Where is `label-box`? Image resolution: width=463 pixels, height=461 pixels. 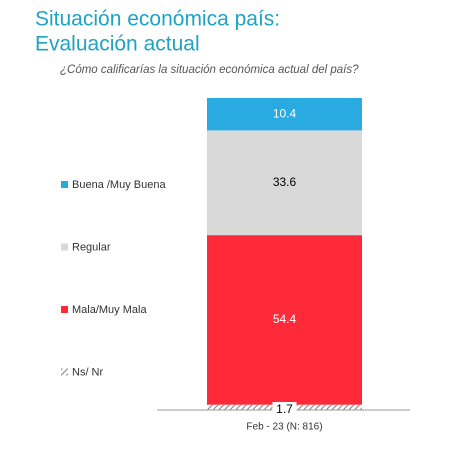
label-box is located at coordinates (284, 409).